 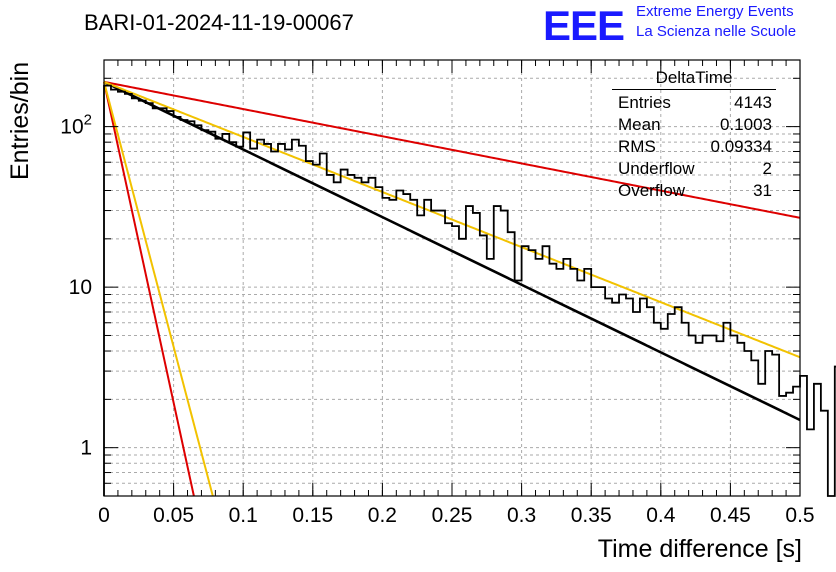 I want to click on stats-label: Underflow, so click(x=656, y=168).